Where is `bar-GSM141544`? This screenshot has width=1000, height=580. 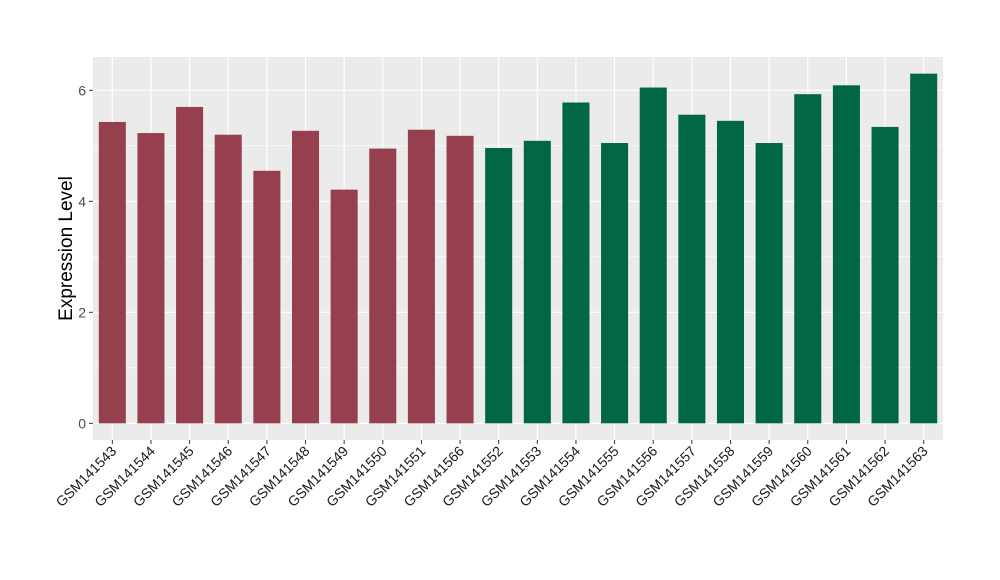 bar-GSM141544 is located at coordinates (151, 278).